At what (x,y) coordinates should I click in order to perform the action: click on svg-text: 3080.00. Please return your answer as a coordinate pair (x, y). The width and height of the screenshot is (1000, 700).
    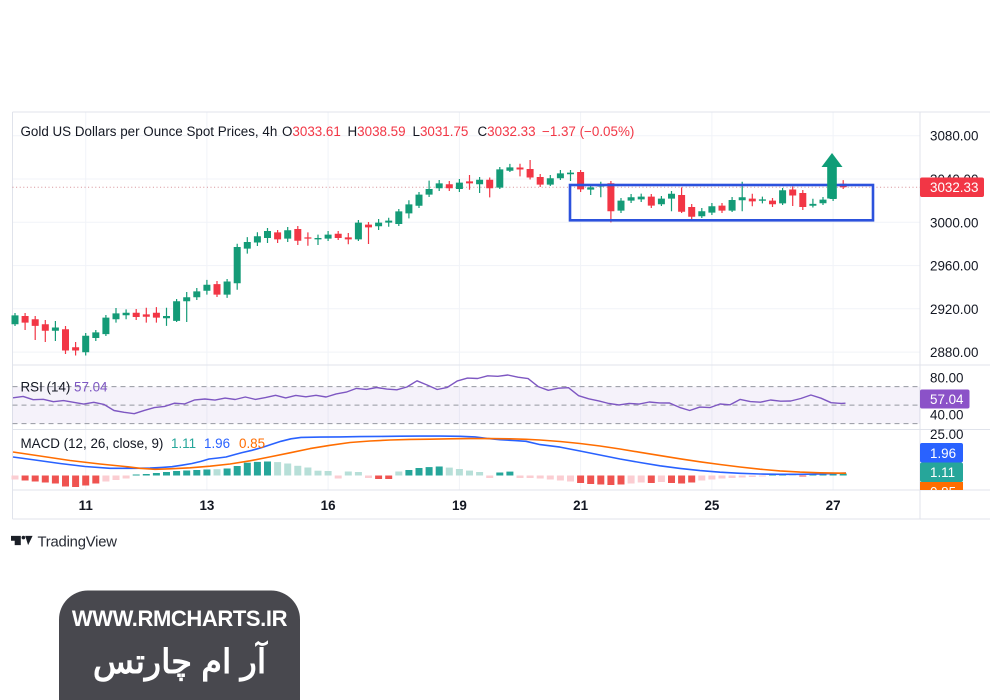
    Looking at the image, I should click on (954, 136).